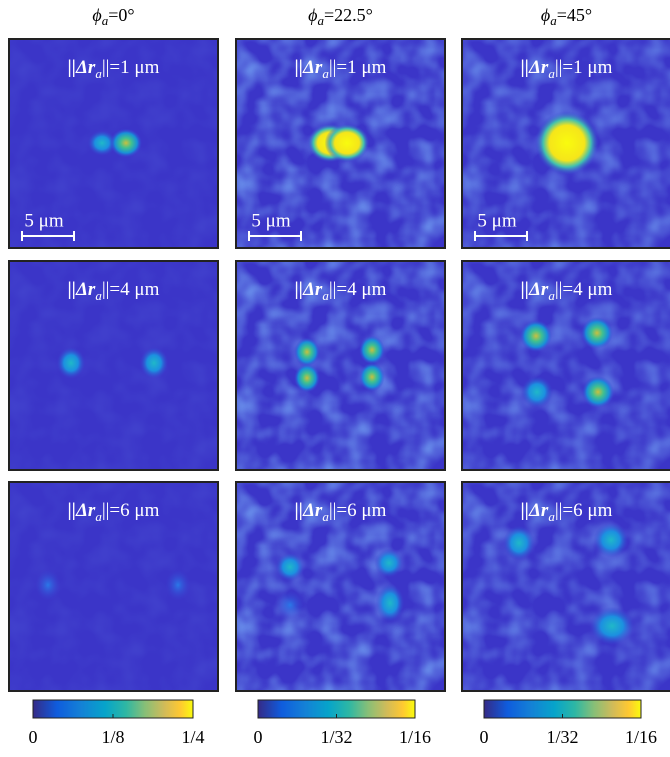 The width and height of the screenshot is (670, 757). I want to click on column-header: ϕa=45°, so click(566, 16).